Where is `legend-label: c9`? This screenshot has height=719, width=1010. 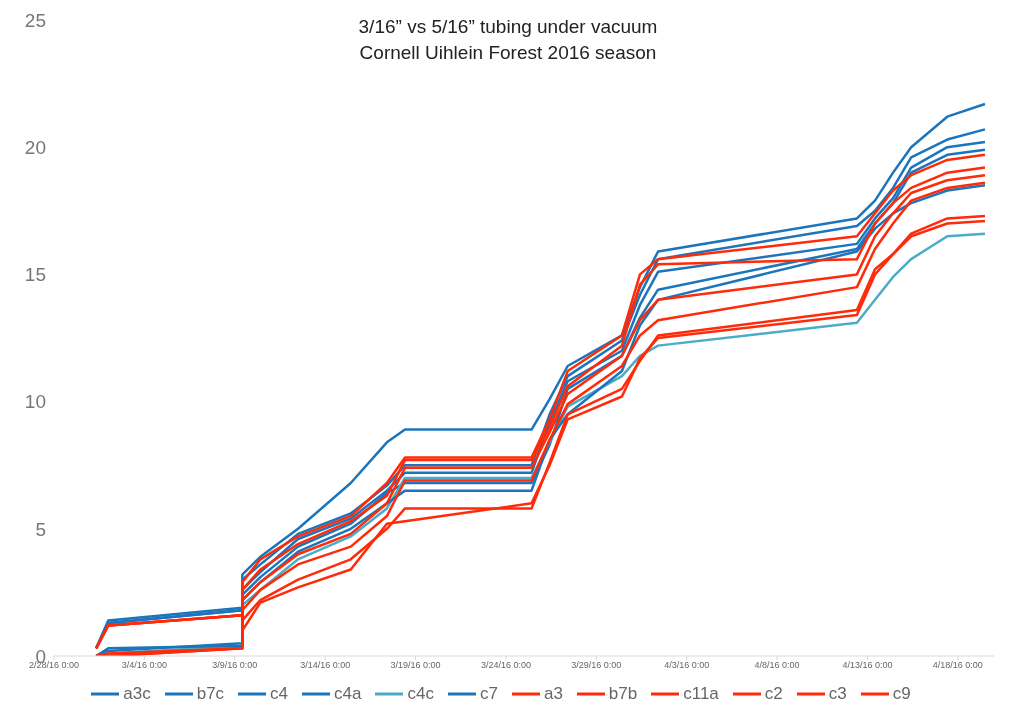 legend-label: c9 is located at coordinates (901, 694).